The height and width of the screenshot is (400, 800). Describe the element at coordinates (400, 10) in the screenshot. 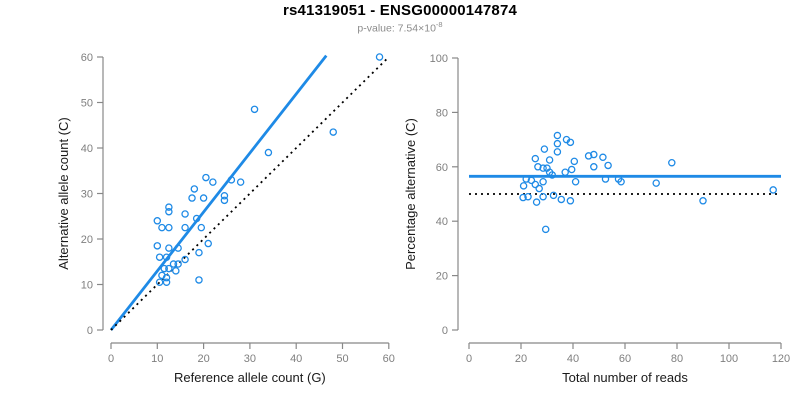

I see `plot-title: rs41319051 - ENSG00000147874` at that location.